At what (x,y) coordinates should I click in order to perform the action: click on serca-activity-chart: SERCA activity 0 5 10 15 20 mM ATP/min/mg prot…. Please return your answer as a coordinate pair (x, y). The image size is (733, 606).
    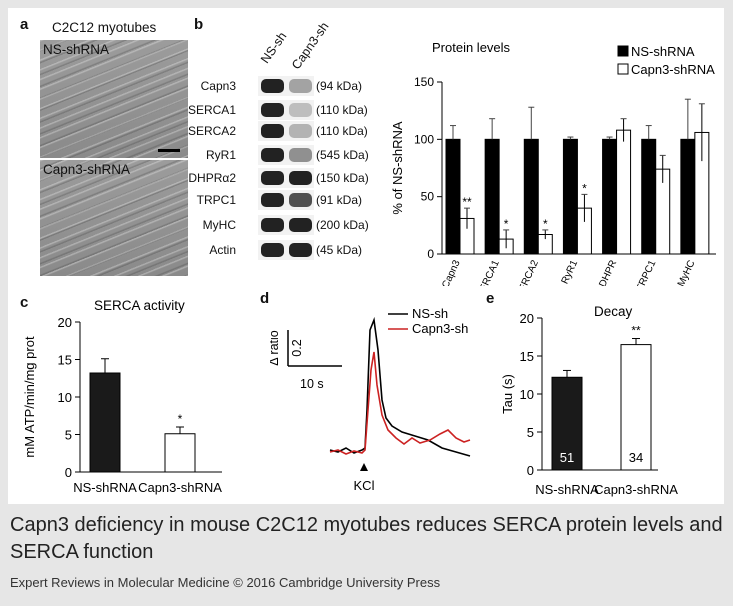
    Looking at the image, I should click on (122, 396).